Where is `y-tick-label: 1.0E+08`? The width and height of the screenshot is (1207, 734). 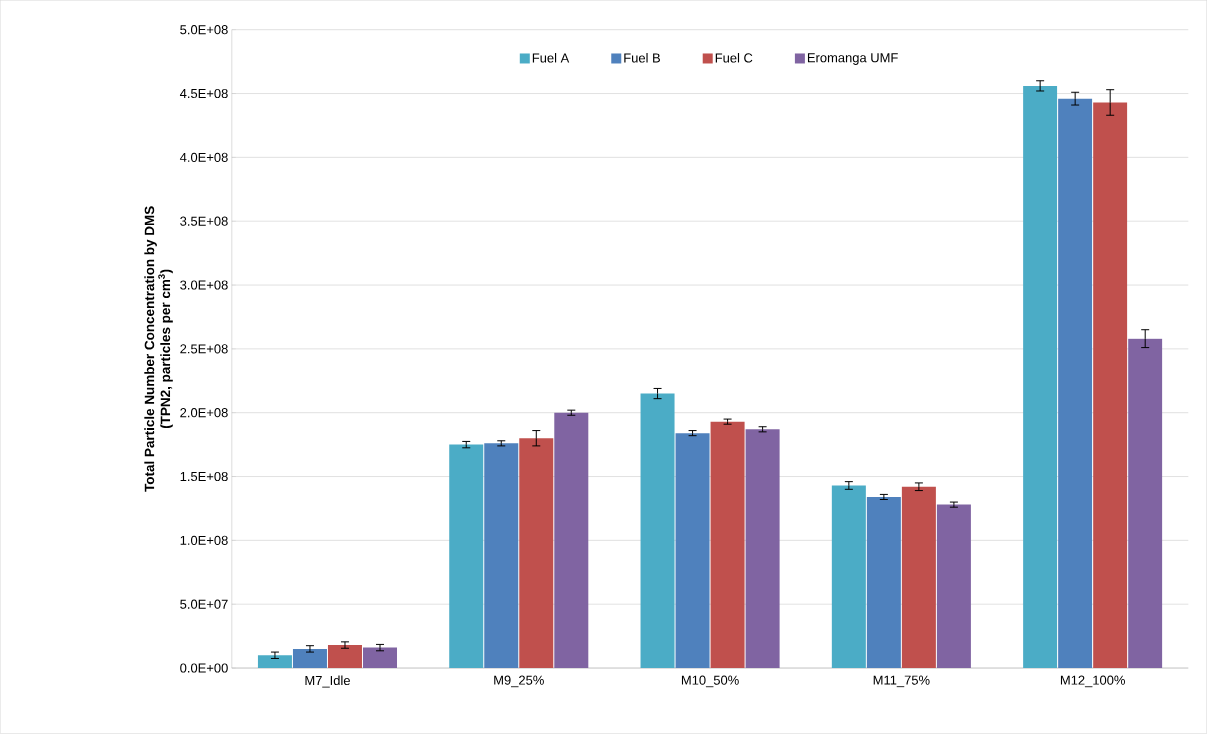
y-tick-label: 1.0E+08 is located at coordinates (204, 540).